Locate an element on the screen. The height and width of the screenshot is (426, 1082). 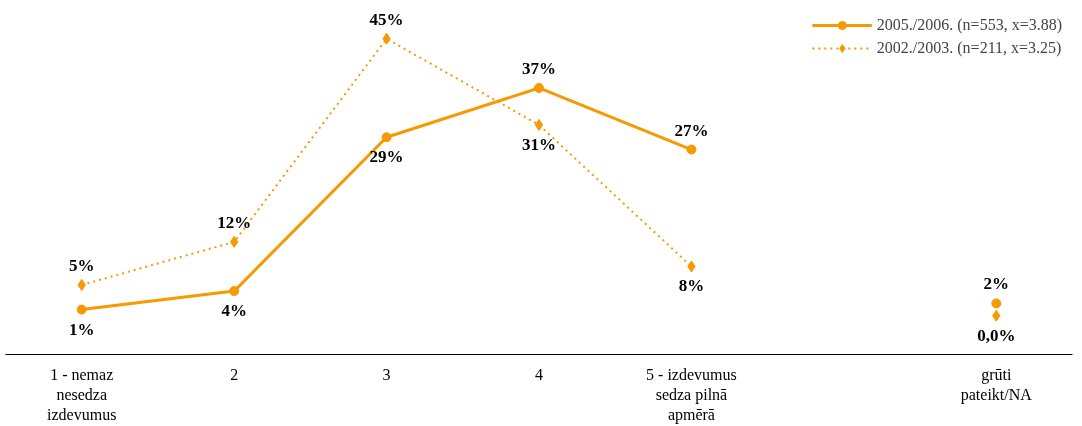
data-label: 8% is located at coordinates (691, 286).